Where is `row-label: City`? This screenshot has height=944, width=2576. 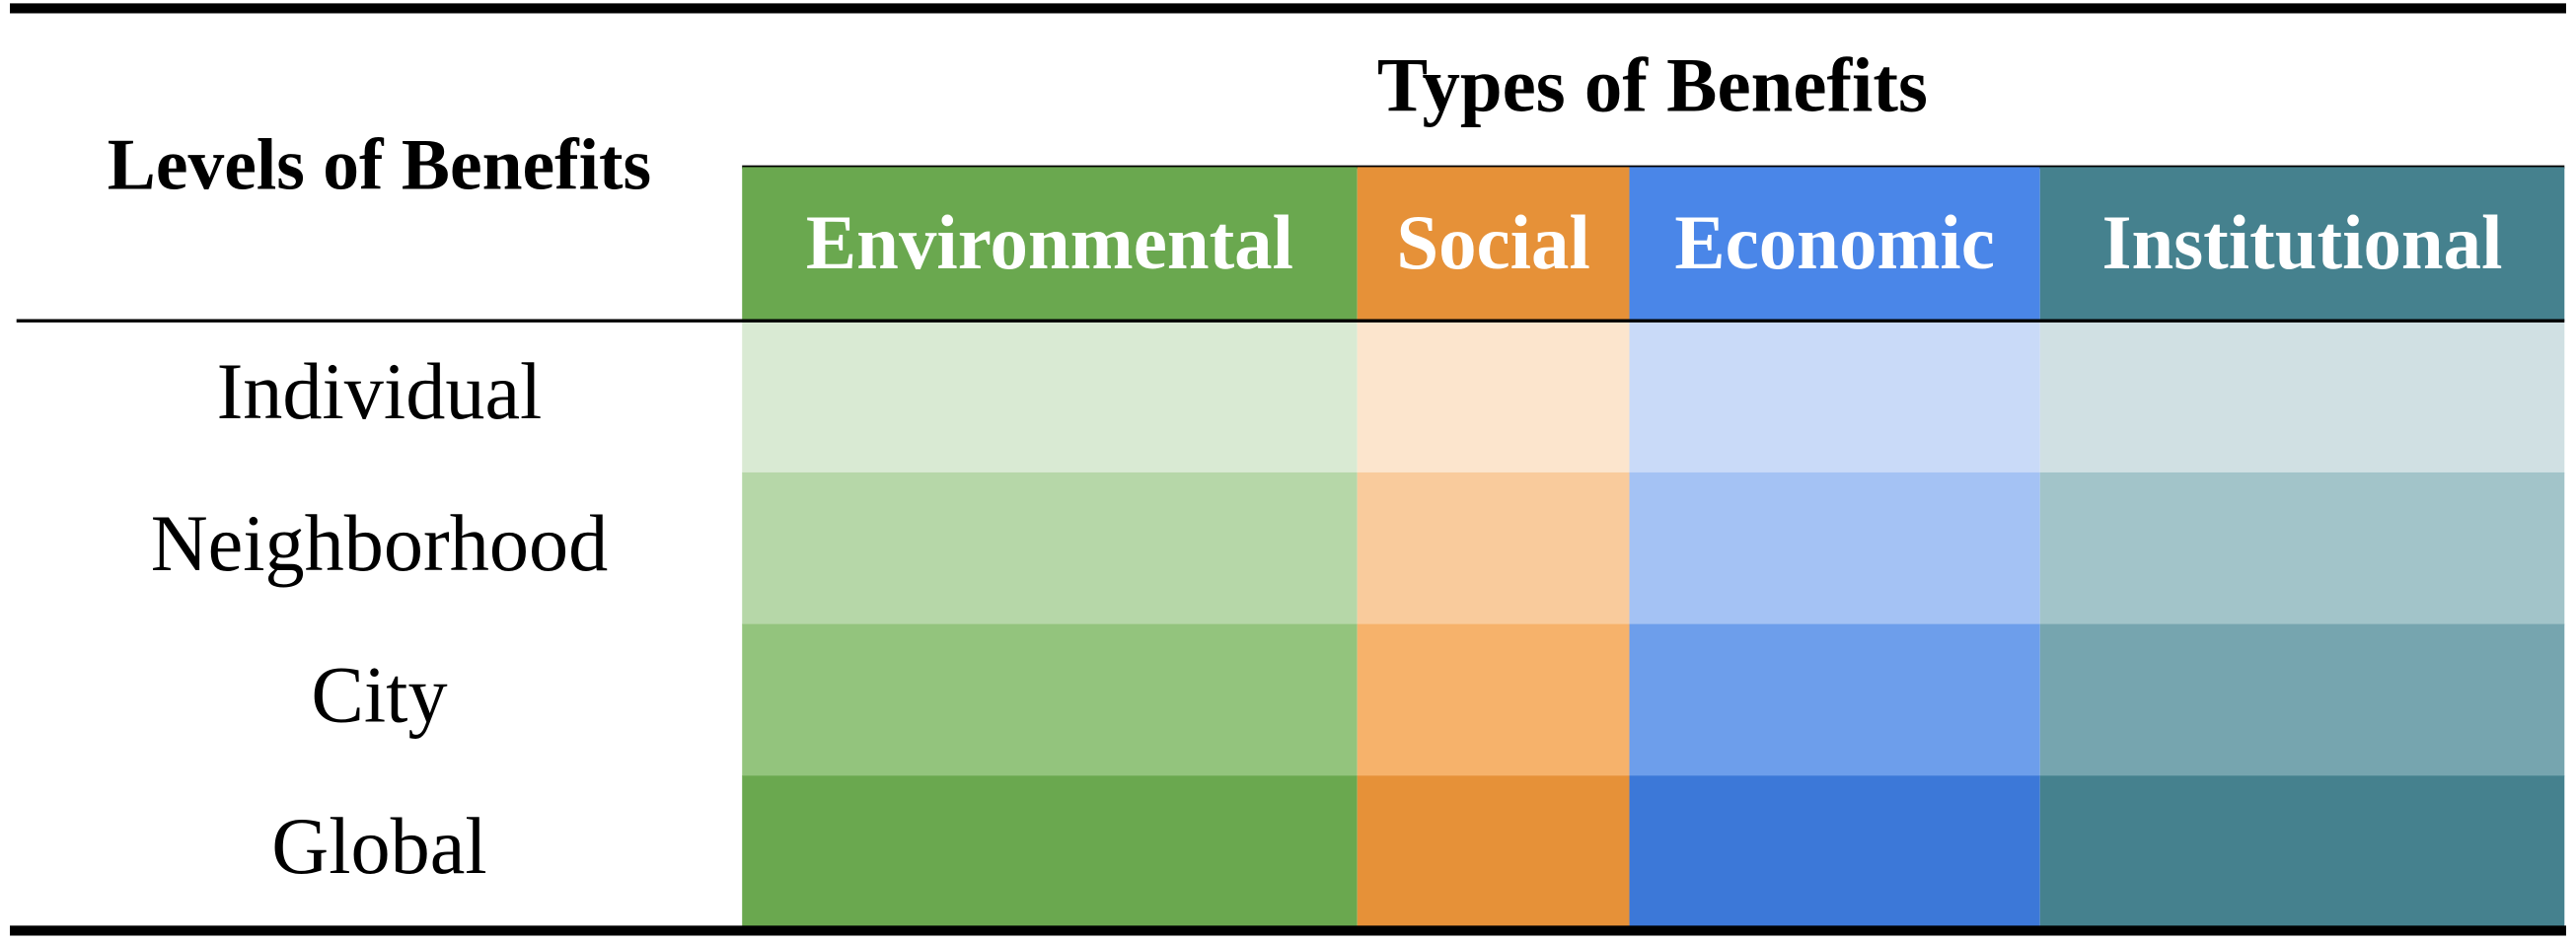
row-label: City is located at coordinates (379, 695).